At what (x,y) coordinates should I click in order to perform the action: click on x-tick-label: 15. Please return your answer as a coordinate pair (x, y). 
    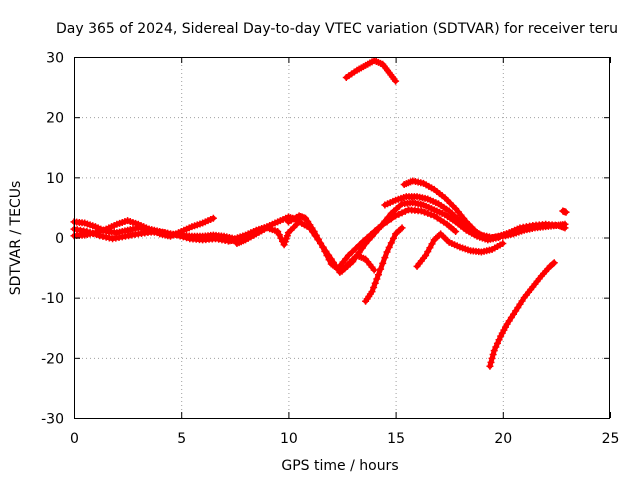
    Looking at the image, I should click on (396, 439).